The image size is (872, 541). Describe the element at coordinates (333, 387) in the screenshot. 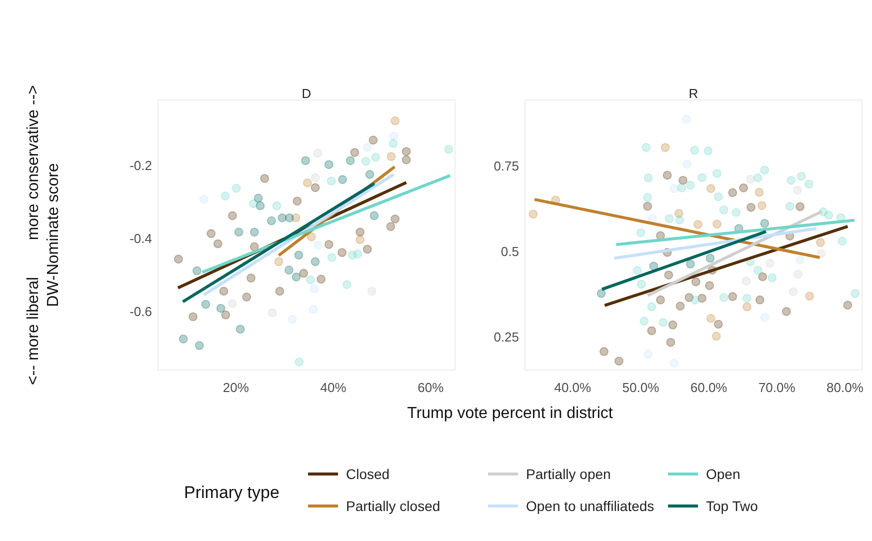

I see `x-tick-label: 40%` at that location.